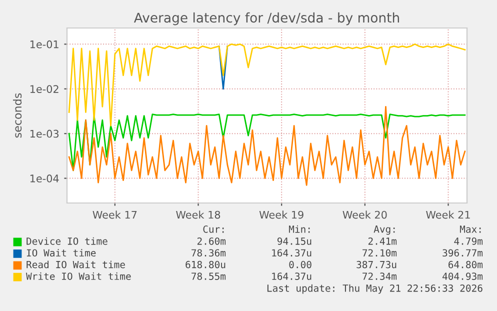 This screenshot has width=497, height=311. I want to click on text: 404.93m, so click(462, 276).